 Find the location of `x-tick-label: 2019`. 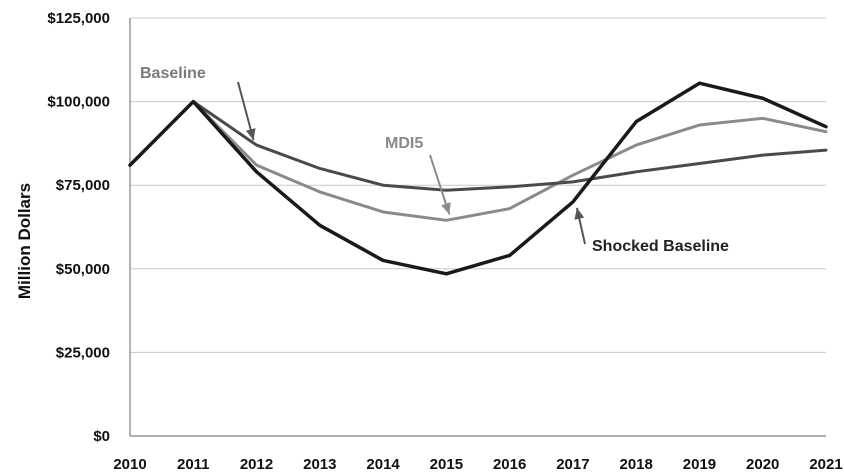

x-tick-label: 2019 is located at coordinates (699, 464).